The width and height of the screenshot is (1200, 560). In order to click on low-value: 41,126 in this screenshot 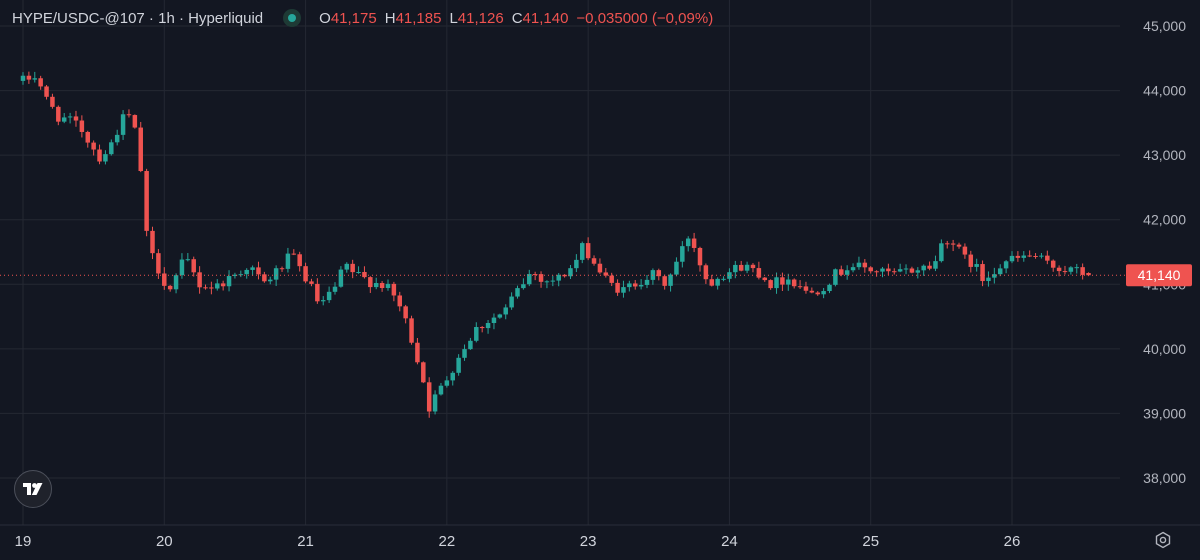, I will do `click(480, 18)`.